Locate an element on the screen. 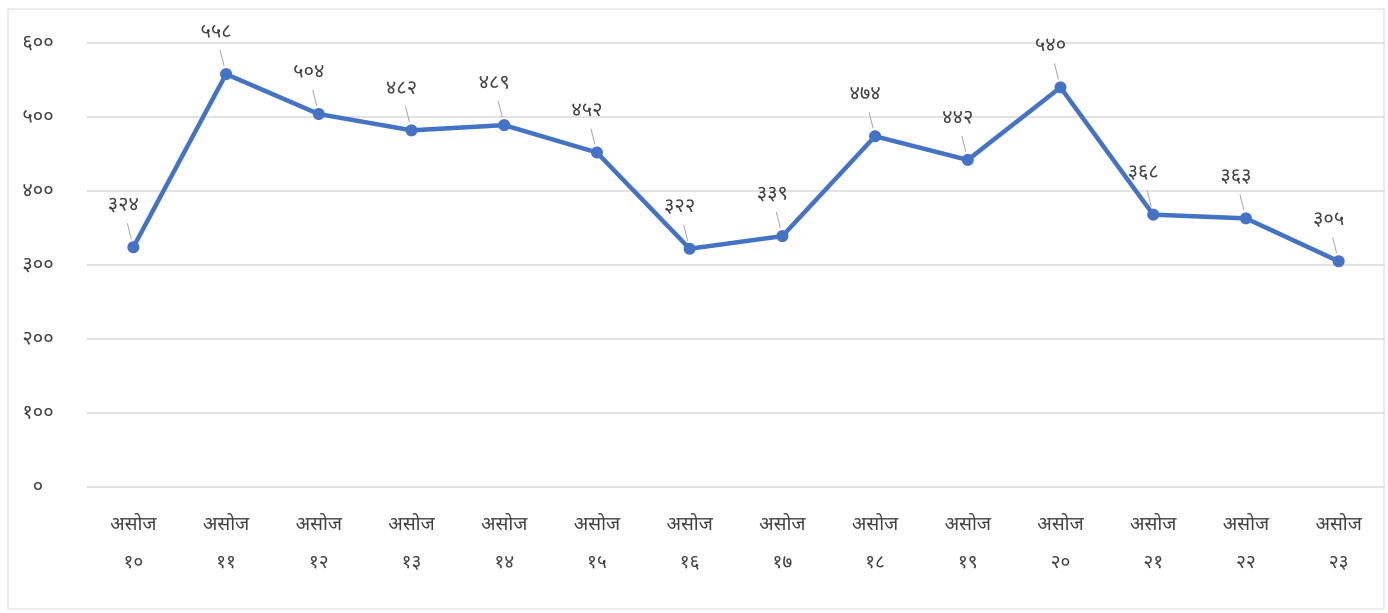 The image size is (1388, 613). data-label: ४७४ is located at coordinates (864, 93).